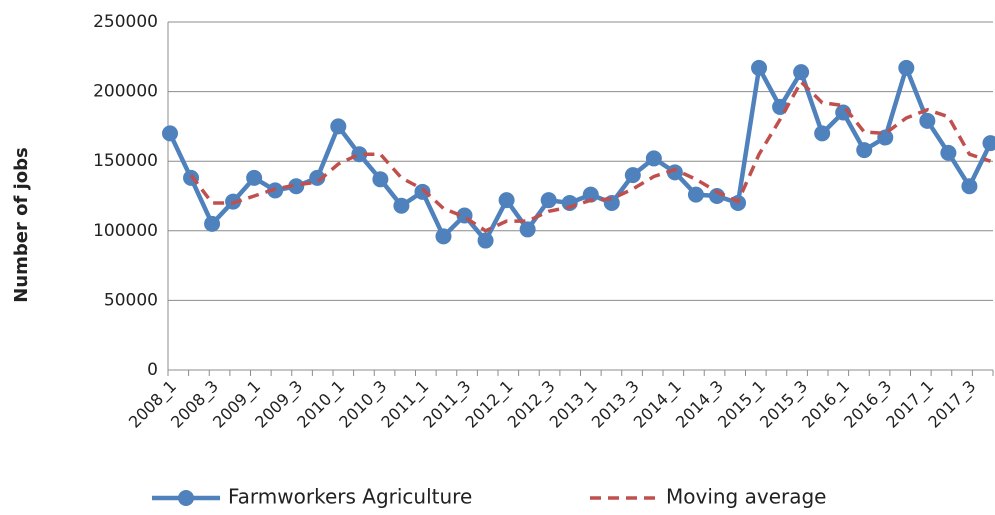 The width and height of the screenshot is (995, 515). Describe the element at coordinates (131, 300) in the screenshot. I see `y-tick-label: 50000` at that location.